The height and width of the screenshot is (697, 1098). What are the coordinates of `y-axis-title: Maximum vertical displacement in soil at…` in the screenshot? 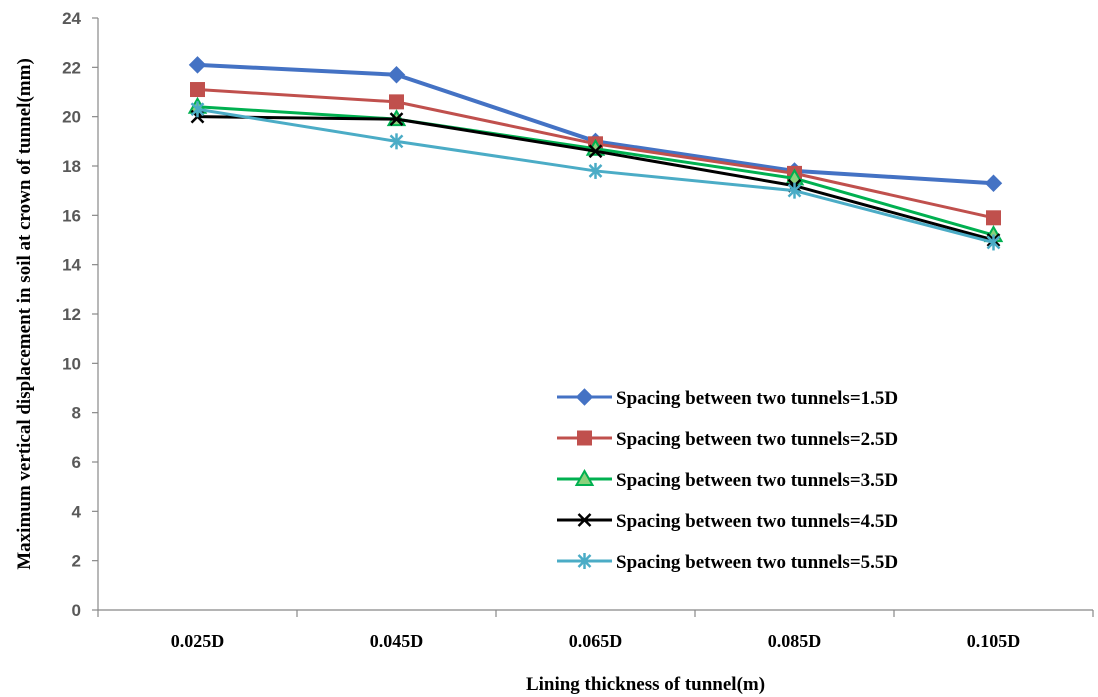 It's located at (24, 314).